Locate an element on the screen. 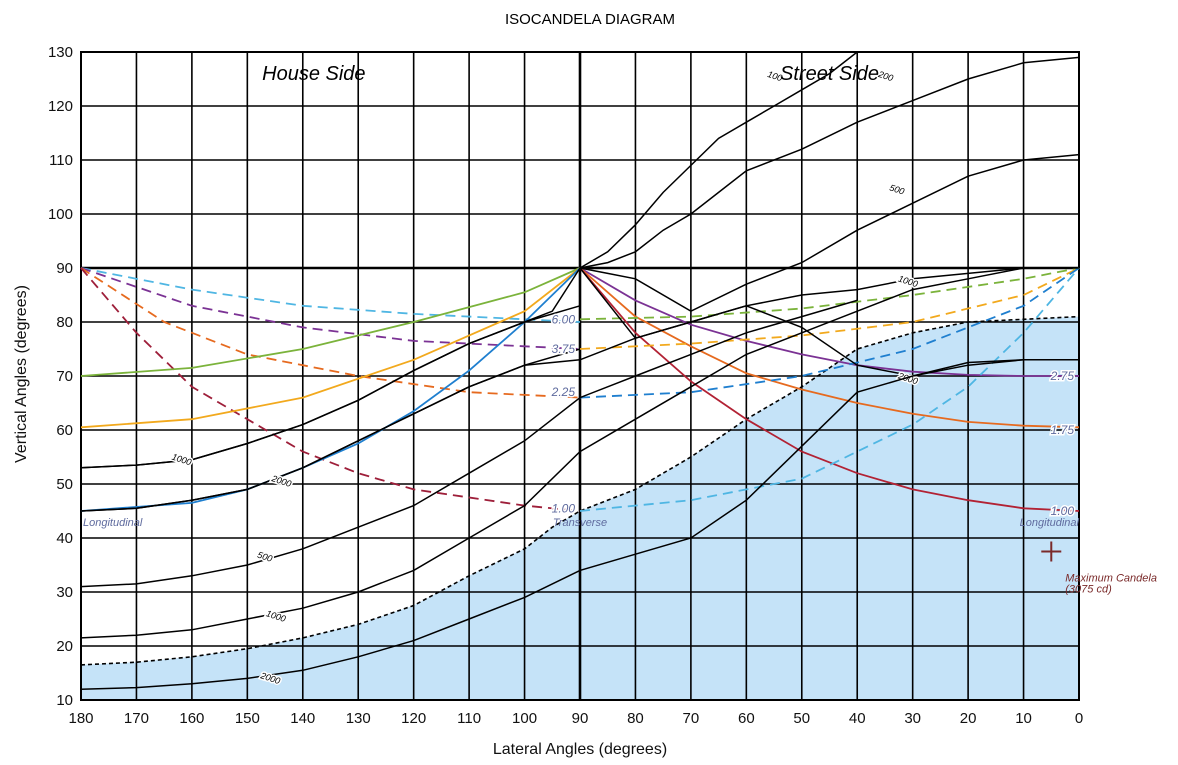 This screenshot has height=765, width=1178. isocandela-label: 500 is located at coordinates (896, 189).